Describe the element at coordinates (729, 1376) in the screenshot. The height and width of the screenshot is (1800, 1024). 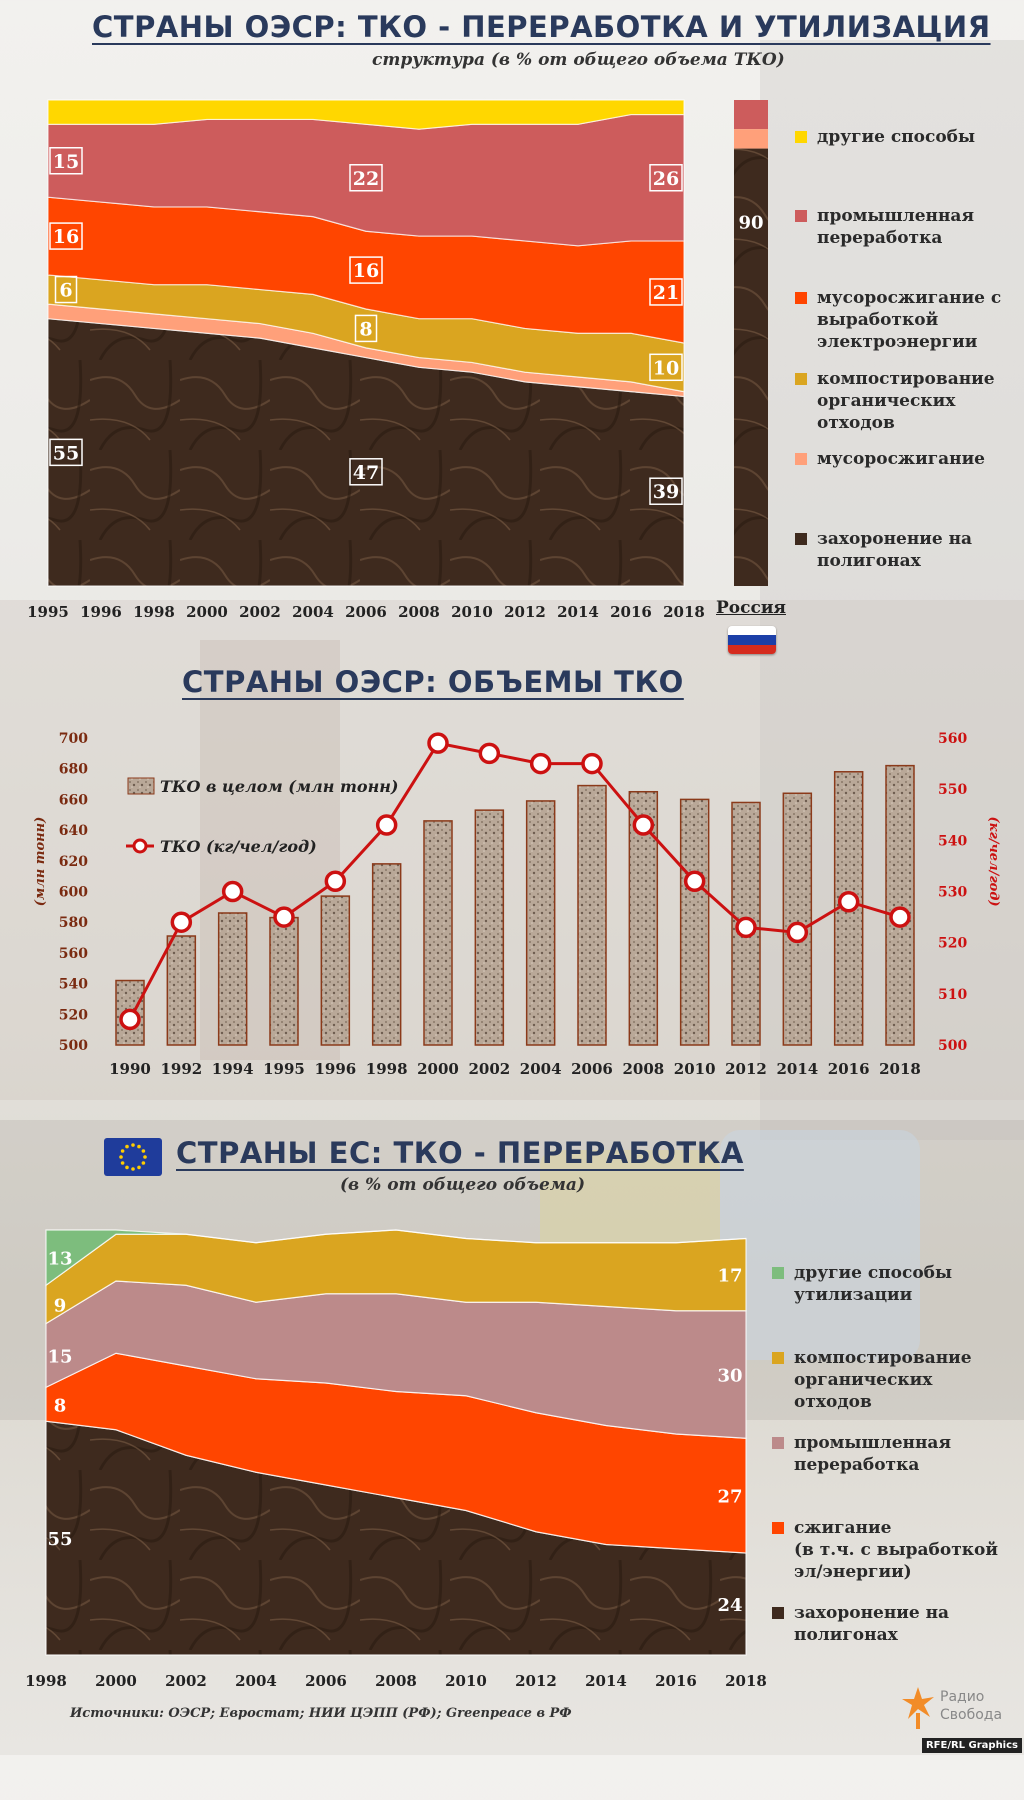
I see `value-label: 30` at that location.